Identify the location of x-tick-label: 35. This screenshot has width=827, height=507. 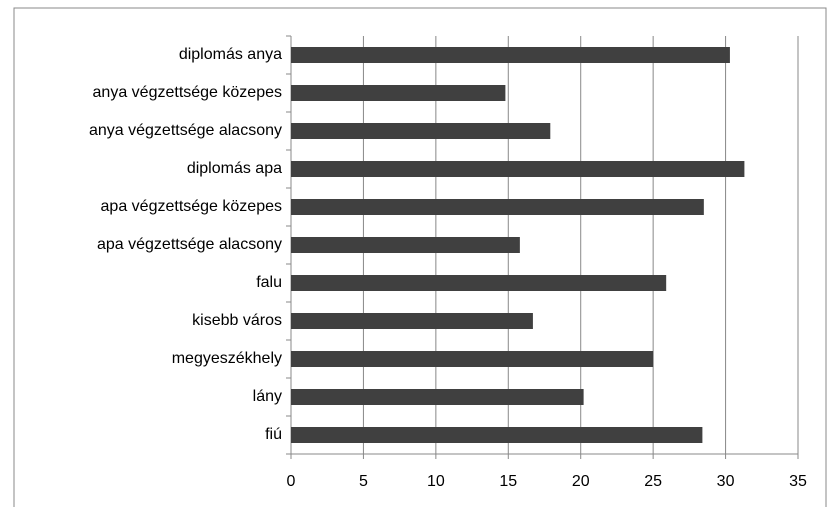
(798, 481).